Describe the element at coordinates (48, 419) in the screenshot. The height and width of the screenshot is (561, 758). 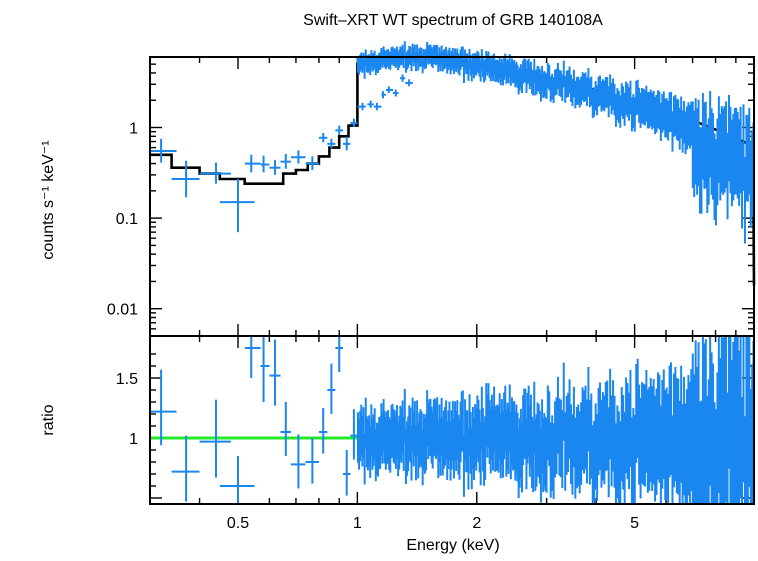
I see `ratio-y-label: ratio` at that location.